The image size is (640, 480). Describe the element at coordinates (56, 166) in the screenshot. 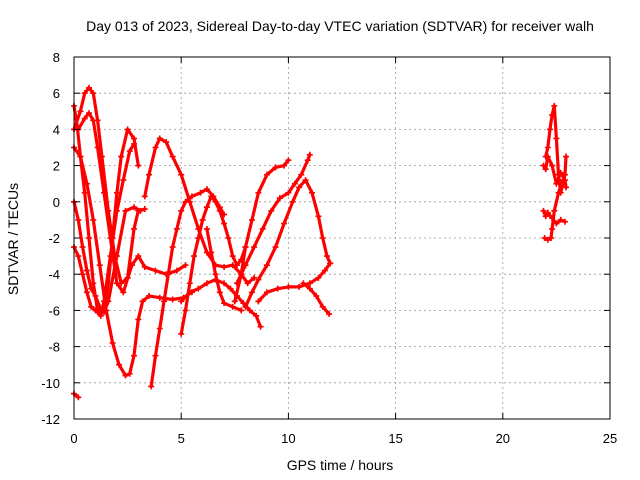

I see `y-tick-label: 2` at that location.